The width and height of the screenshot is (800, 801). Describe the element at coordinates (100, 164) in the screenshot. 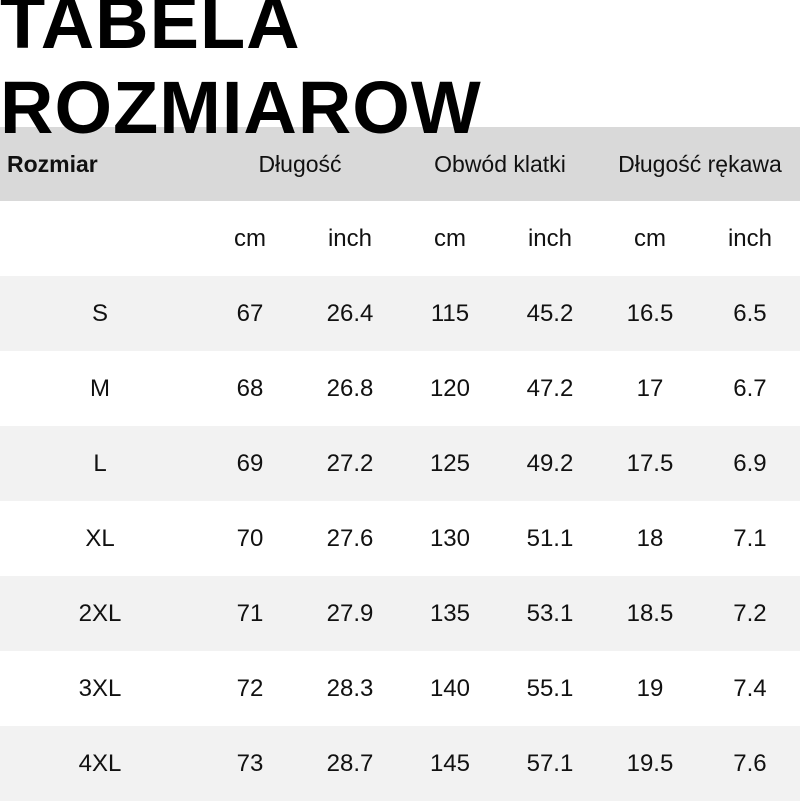

I see `size-header: Rozmiar` at that location.